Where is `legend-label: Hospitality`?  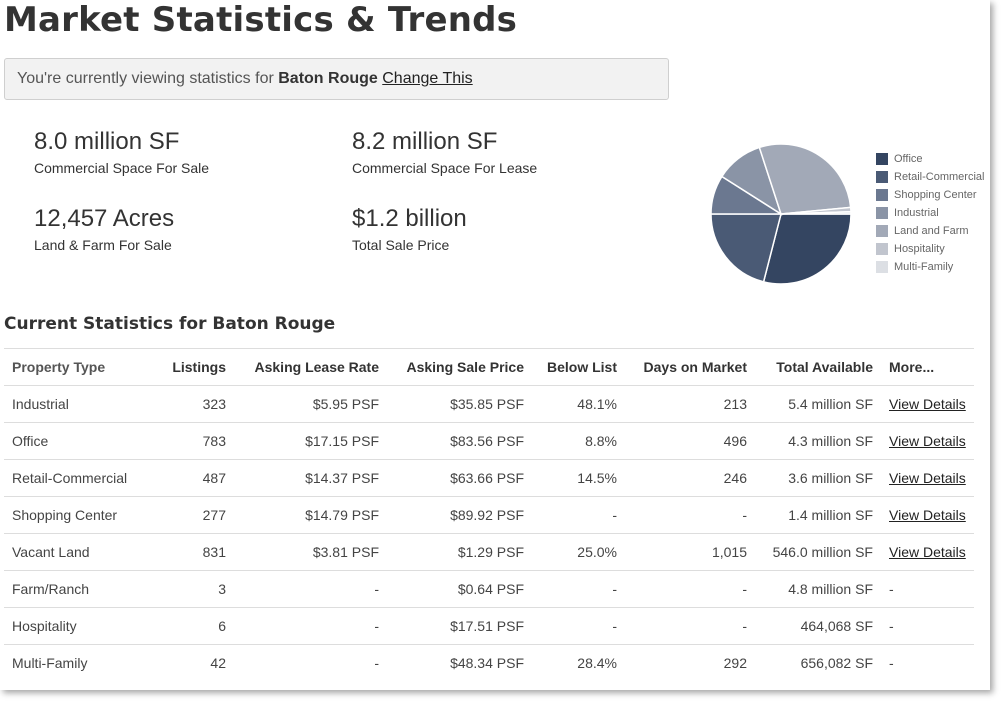 legend-label: Hospitality is located at coordinates (919, 249).